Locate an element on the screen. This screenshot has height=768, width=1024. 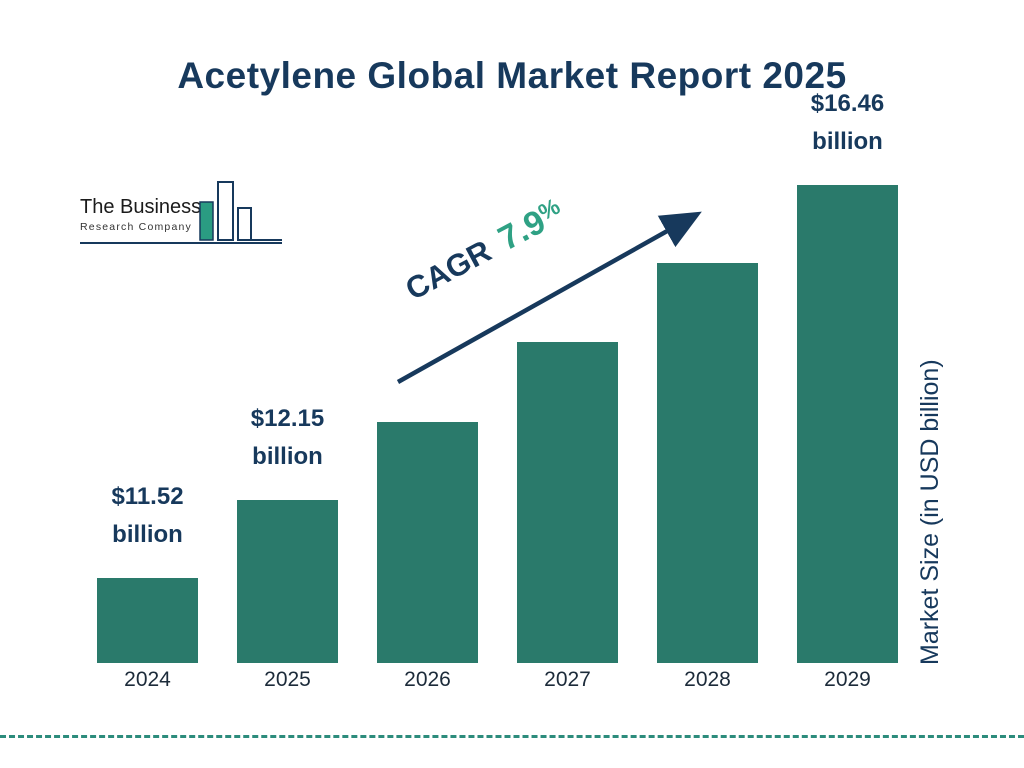
x-tick-2028: 2028 is located at coordinates (707, 679).